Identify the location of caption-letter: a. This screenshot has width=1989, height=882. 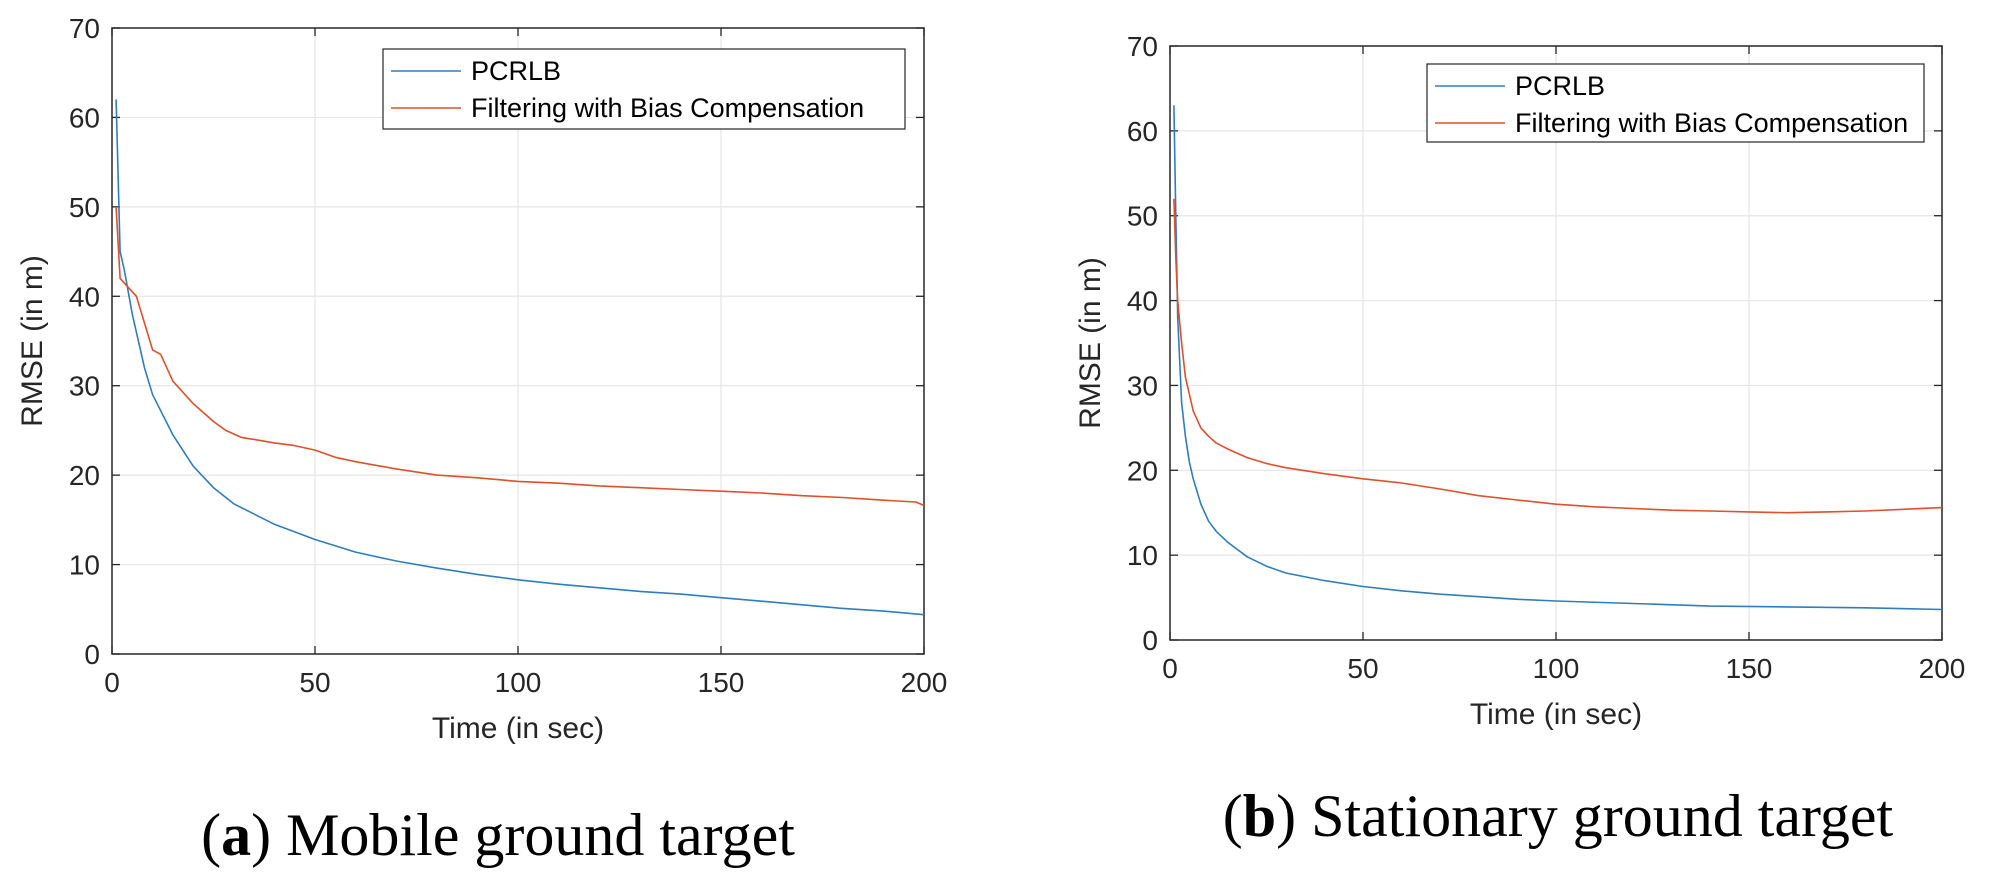
(236, 835).